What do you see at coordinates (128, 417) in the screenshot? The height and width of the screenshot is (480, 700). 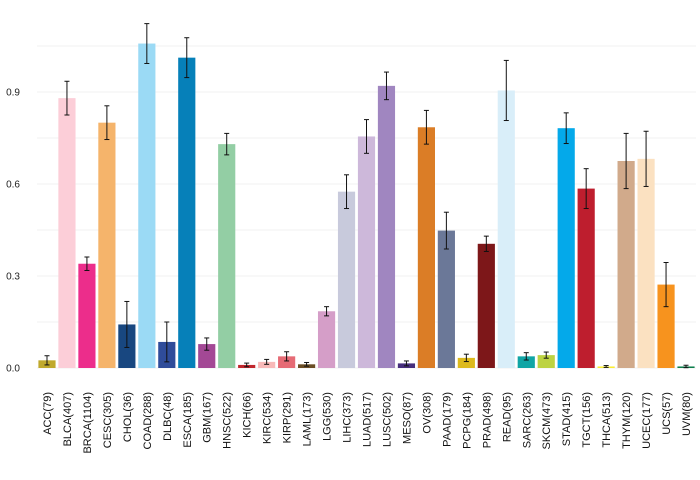 I see `x-tick-label: CHOL(36)` at bounding box center [128, 417].